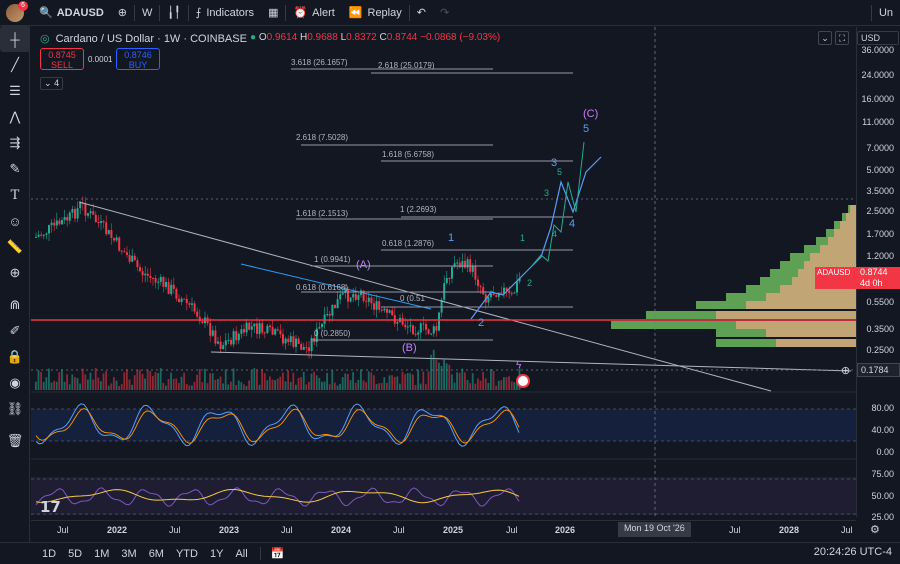 This screenshot has width=900, height=564. What do you see at coordinates (186, 553) in the screenshot?
I see `range-ytd: YTD` at bounding box center [186, 553].